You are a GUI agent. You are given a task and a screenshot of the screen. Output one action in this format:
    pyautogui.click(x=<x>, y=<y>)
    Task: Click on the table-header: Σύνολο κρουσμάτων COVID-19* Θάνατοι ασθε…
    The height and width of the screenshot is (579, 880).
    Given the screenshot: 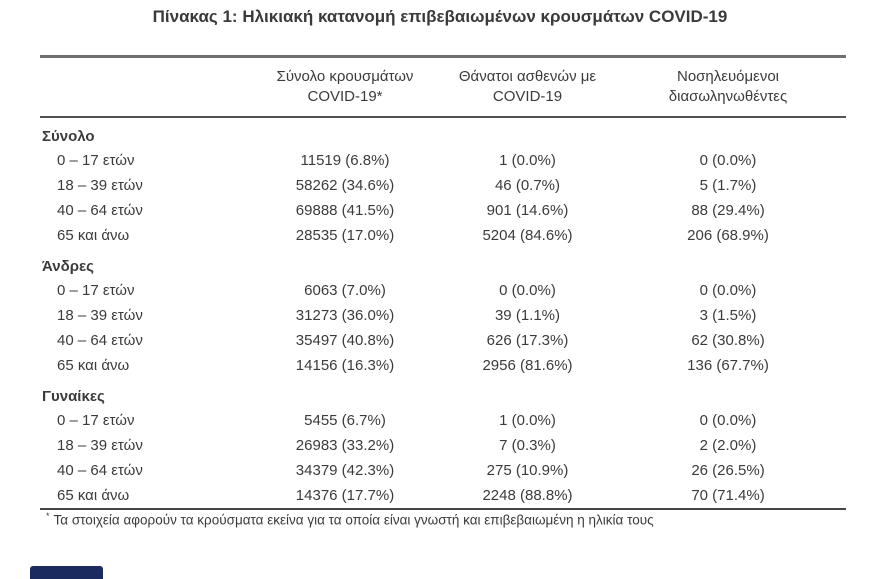 What is the action you would take?
    pyautogui.click(x=443, y=86)
    